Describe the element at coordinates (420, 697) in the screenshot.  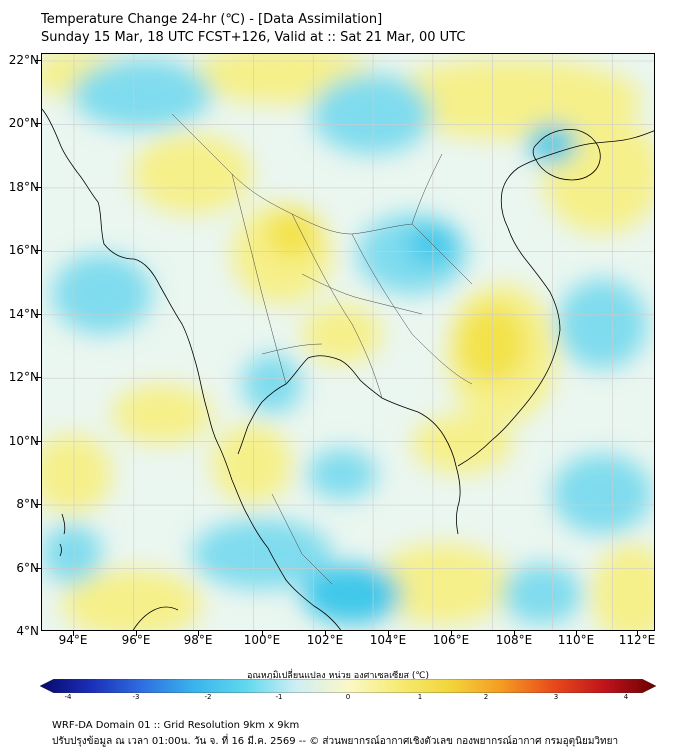
I see `colorbar-tick: 1` at that location.